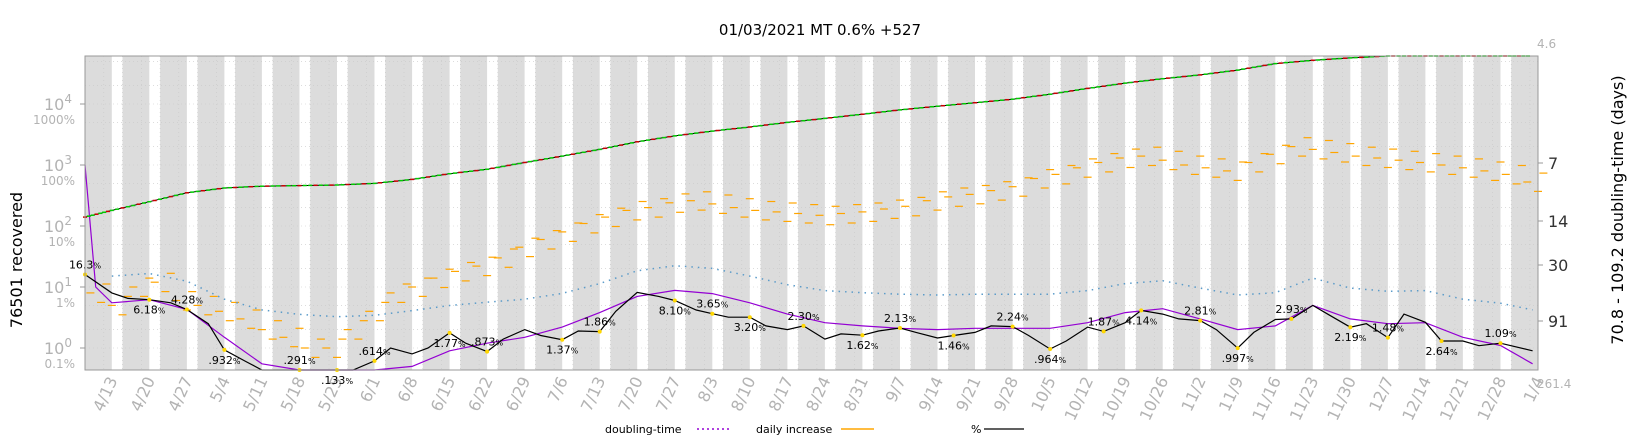 This screenshot has width=1640, height=440. I want to click on x-tick-label: 8/31, so click(856, 394).